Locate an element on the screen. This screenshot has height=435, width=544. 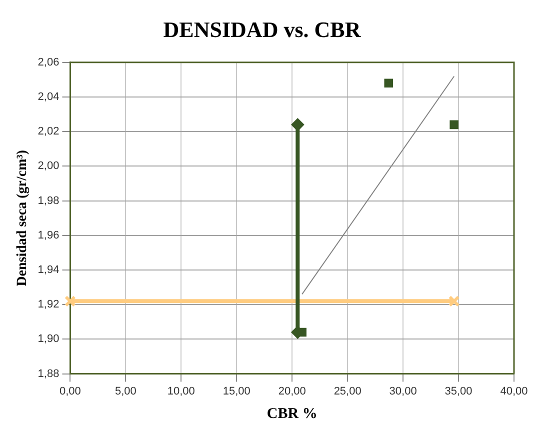
x-tick-label: 40,00 is located at coordinates (514, 391).